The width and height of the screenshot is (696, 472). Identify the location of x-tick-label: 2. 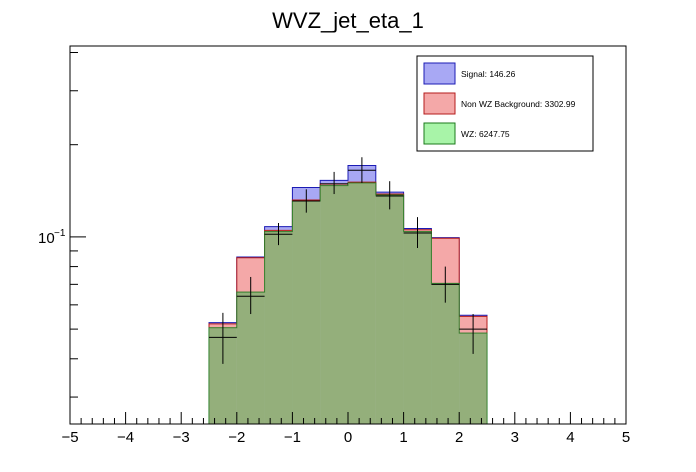
(459, 437).